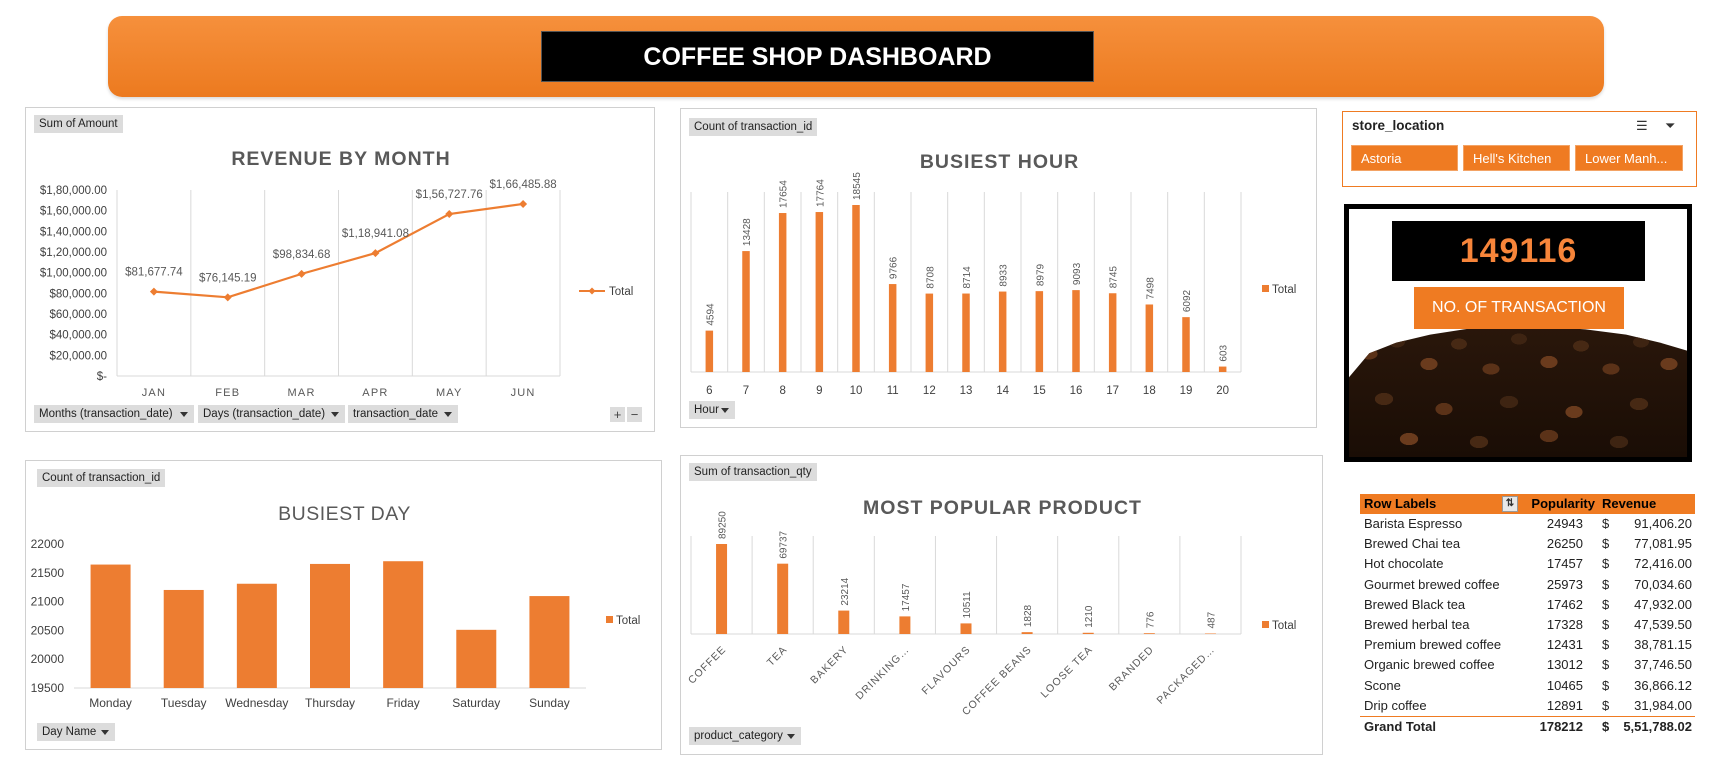 The image size is (1712, 776). What do you see at coordinates (549, 703) in the screenshot?
I see `x-tick-label: Sunday` at bounding box center [549, 703].